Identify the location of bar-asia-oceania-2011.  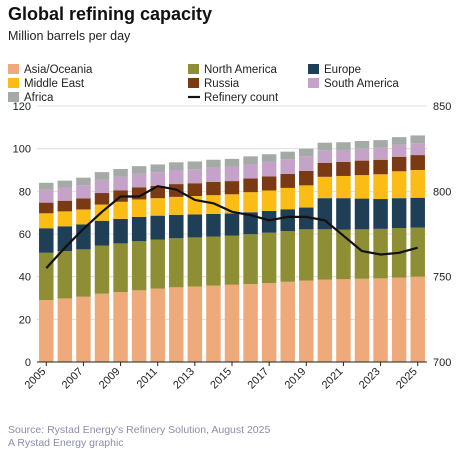
(157, 325).